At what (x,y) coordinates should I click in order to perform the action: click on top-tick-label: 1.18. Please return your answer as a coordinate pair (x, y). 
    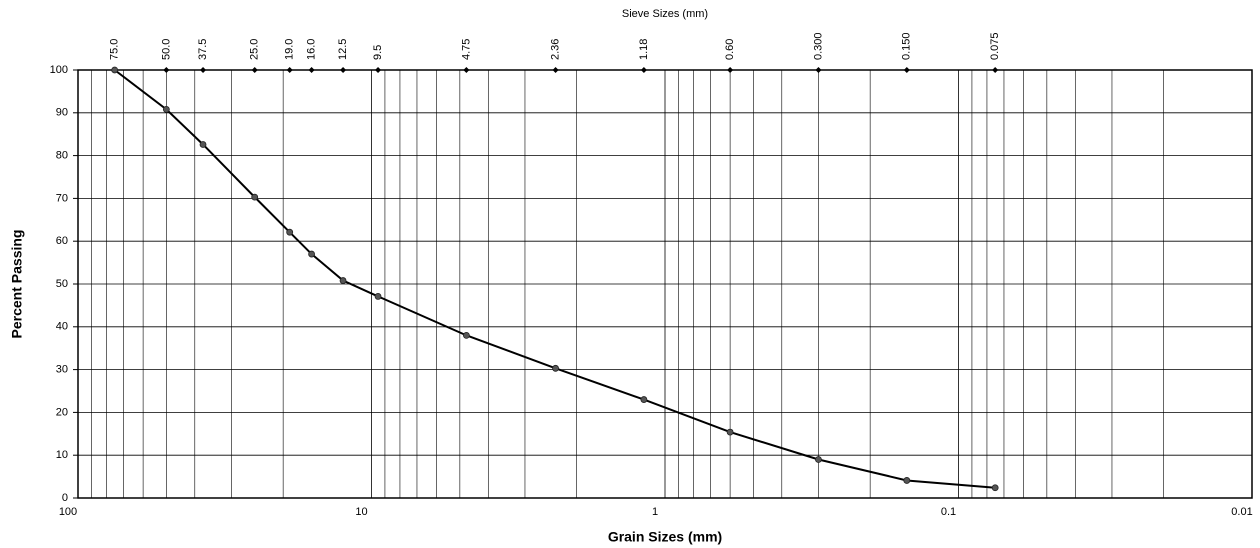
    Looking at the image, I should click on (644, 49).